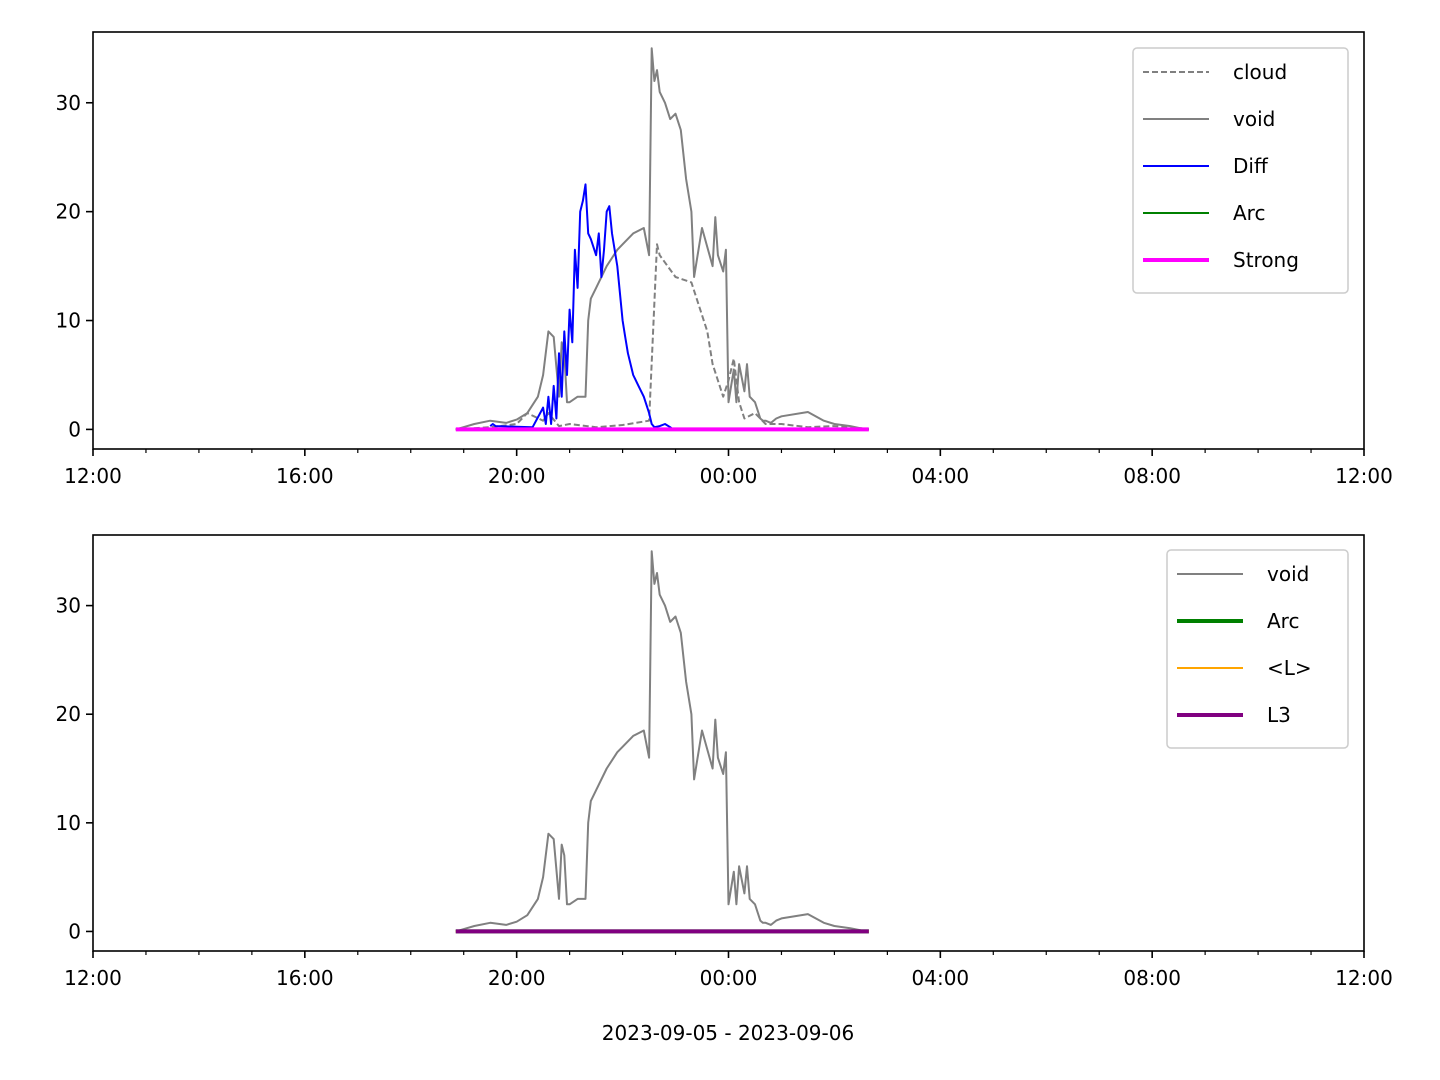 This screenshot has height=1080, width=1440. Describe the element at coordinates (1289, 668) in the screenshot. I see `legend-label: <L>` at that location.